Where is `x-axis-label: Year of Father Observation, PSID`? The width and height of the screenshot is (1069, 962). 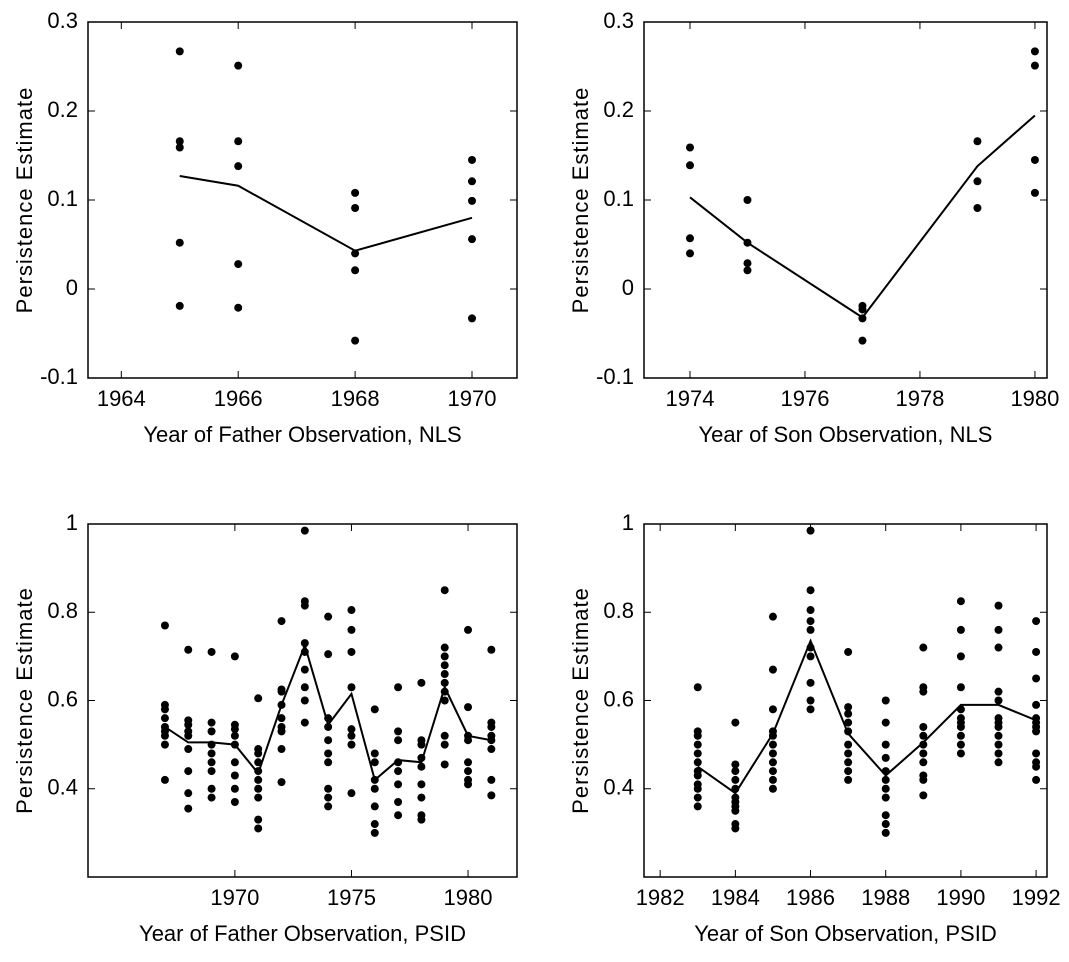 x-axis-label: Year of Father Observation, PSID is located at coordinates (302, 933).